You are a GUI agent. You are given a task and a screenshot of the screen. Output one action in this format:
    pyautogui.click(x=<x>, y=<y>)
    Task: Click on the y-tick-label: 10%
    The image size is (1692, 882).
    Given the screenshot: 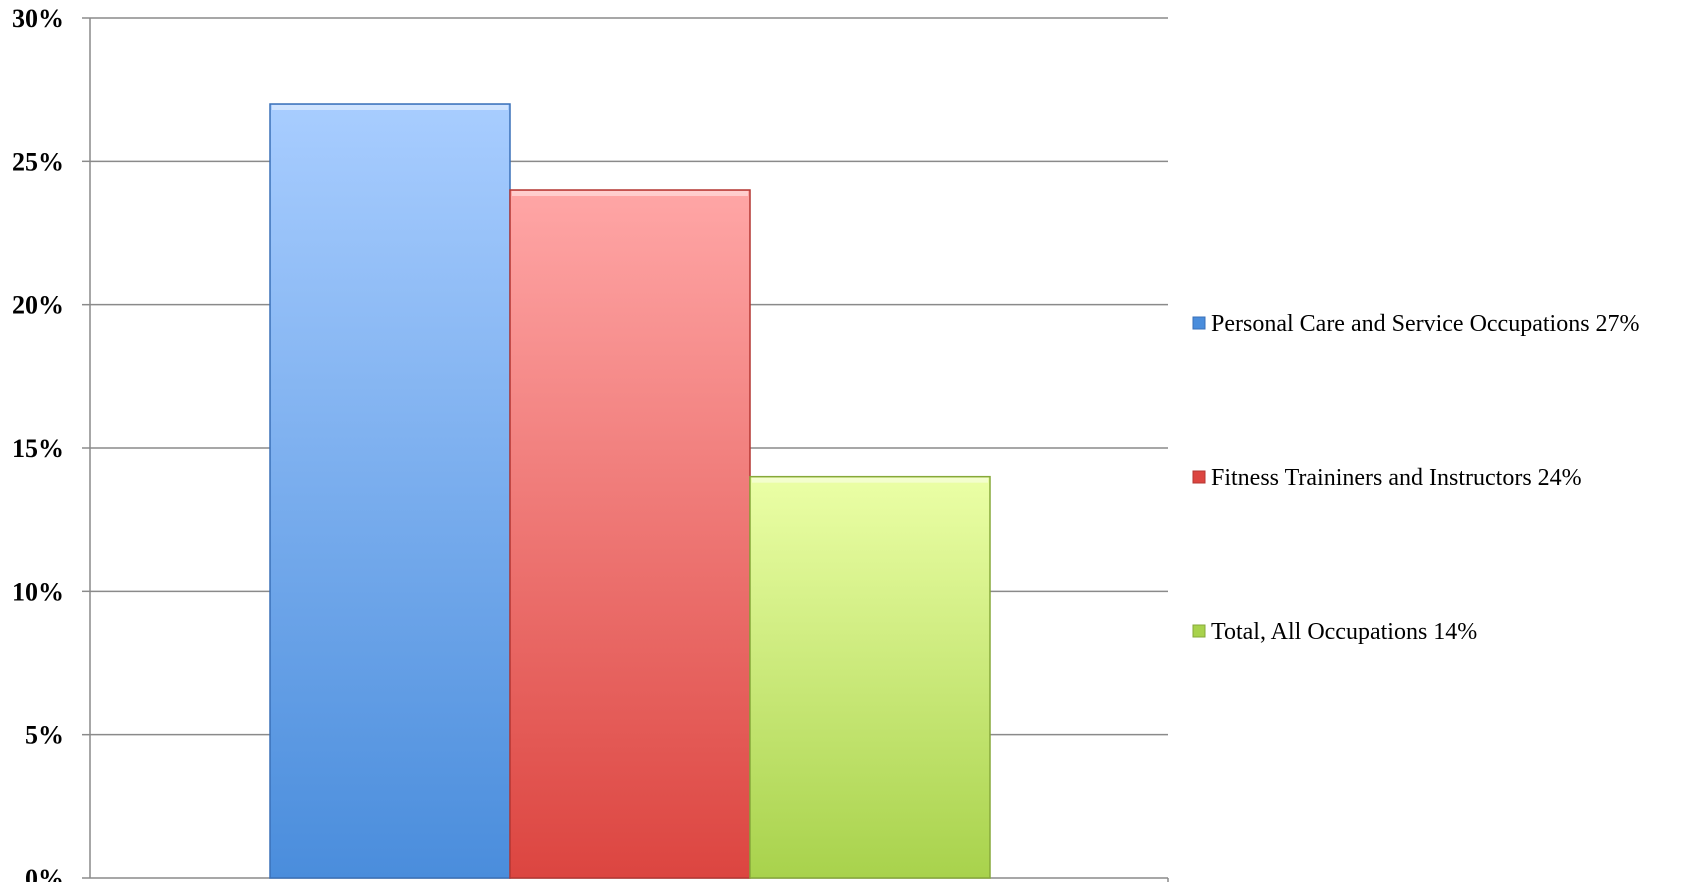 What is the action you would take?
    pyautogui.click(x=38, y=591)
    